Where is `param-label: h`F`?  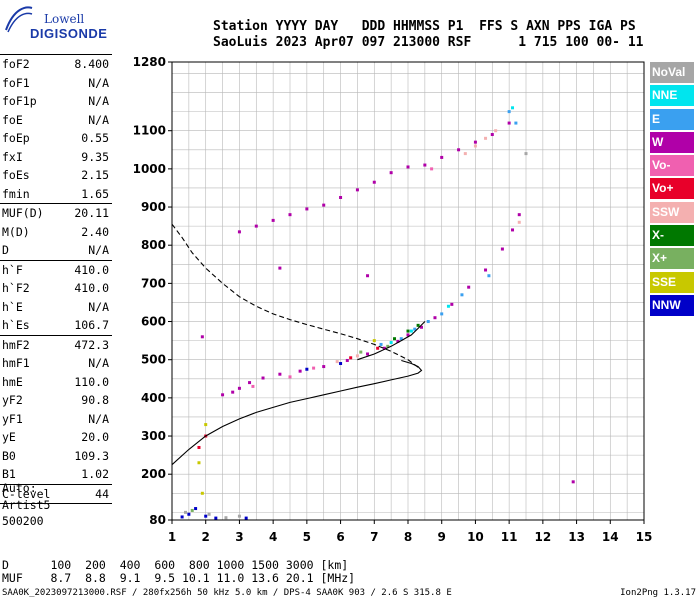
param-label: h`F is located at coordinates (12, 269).